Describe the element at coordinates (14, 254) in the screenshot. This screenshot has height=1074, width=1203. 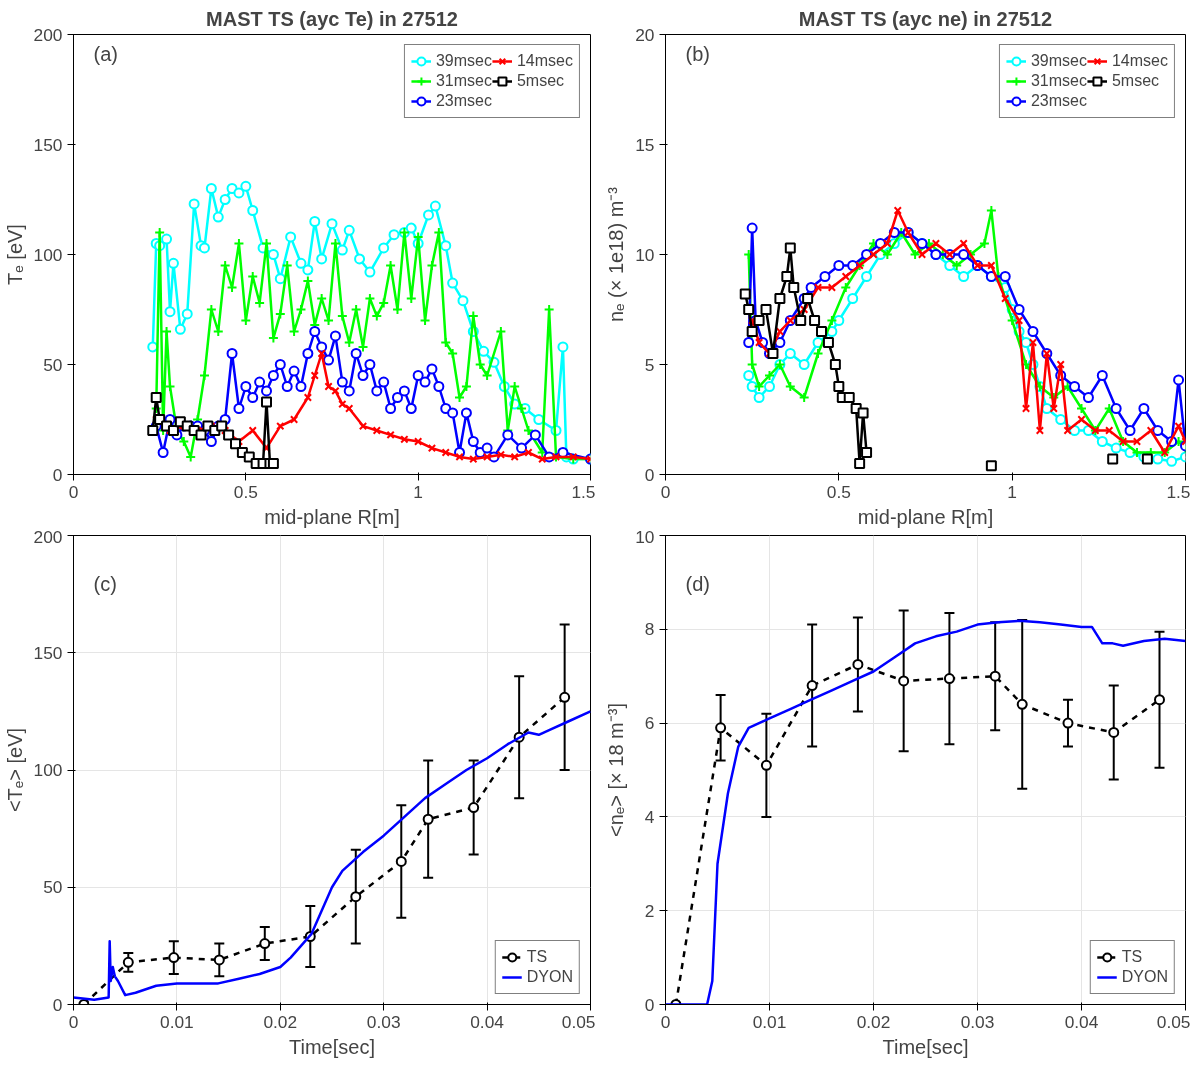
I see `y-axis-title: Tₑ [eV]` at that location.